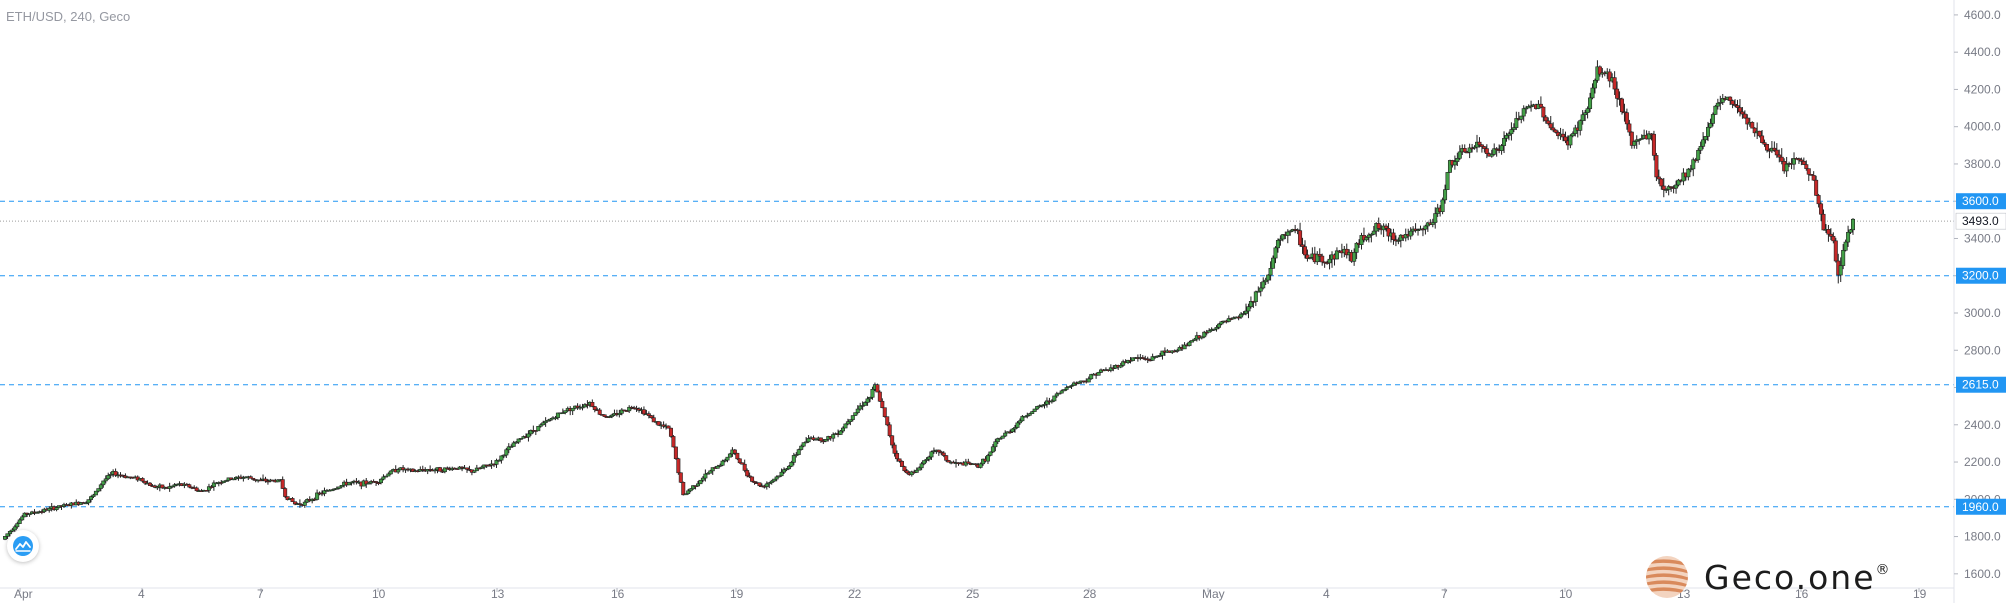  What do you see at coordinates (141, 594) in the screenshot?
I see `x-tick-label: 4` at bounding box center [141, 594].